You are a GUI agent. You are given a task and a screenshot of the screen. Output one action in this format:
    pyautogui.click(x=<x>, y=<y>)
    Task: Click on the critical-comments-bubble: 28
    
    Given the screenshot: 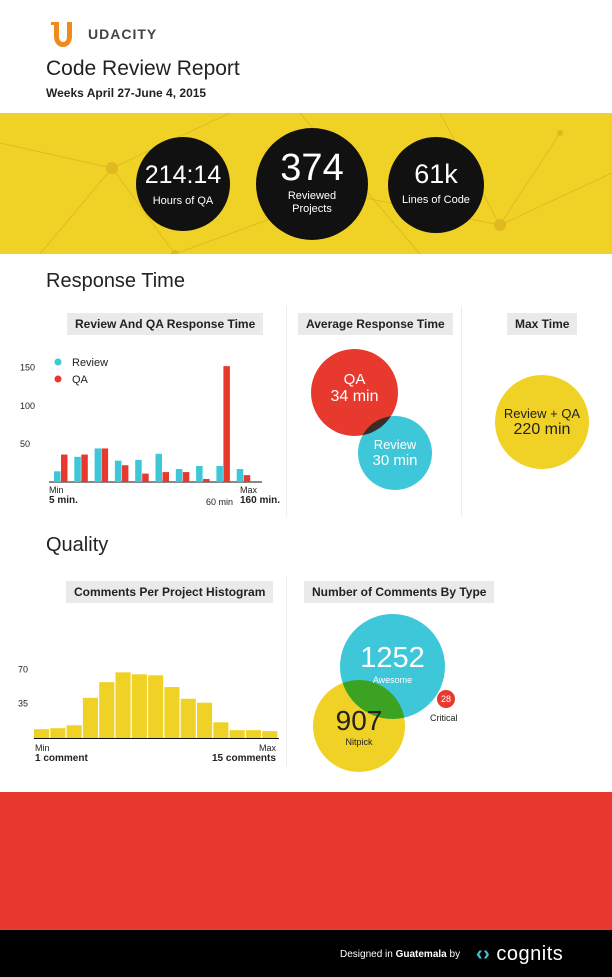 What is the action you would take?
    pyautogui.click(x=446, y=699)
    